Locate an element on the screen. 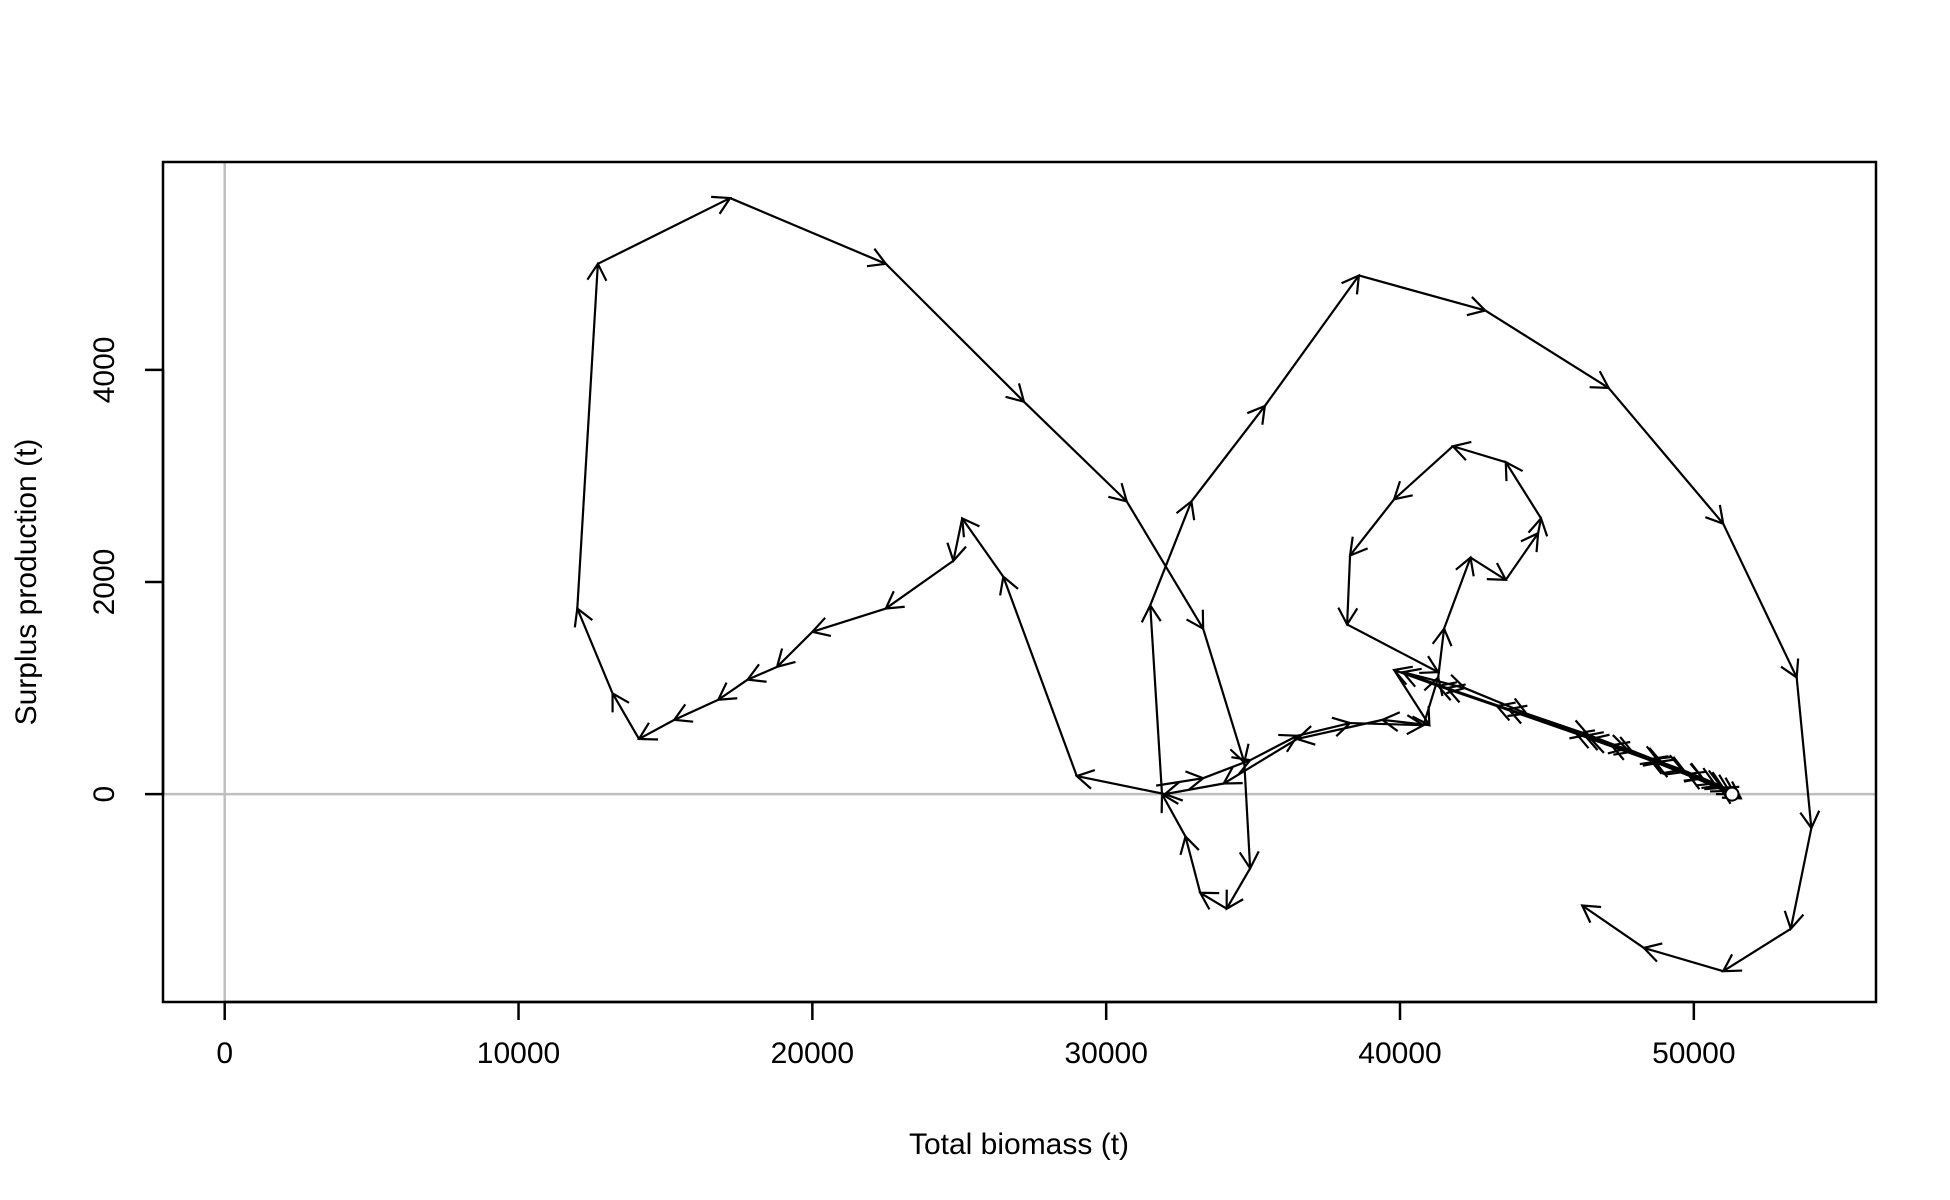  x-tick-label: 20000 is located at coordinates (812, 1053).